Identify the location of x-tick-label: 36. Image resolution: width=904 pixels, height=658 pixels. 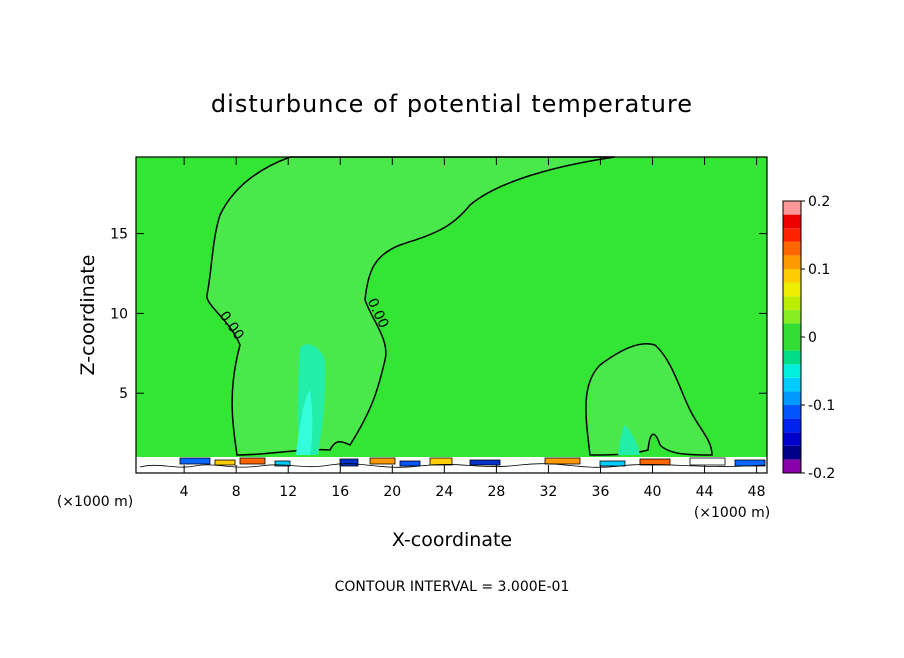
(601, 492).